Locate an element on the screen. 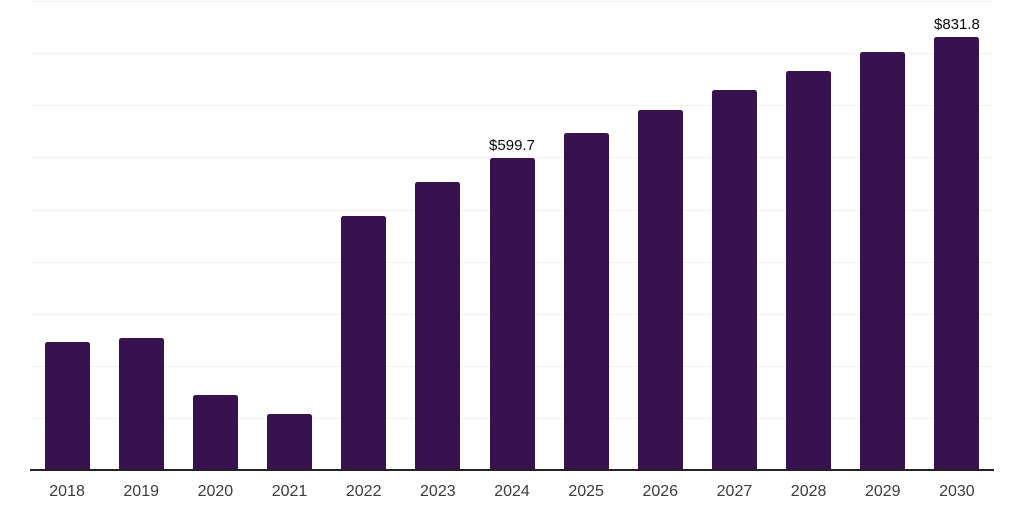 This screenshot has height=512, width=1024. x-tick-label-2019: 2019 is located at coordinates (141, 491).